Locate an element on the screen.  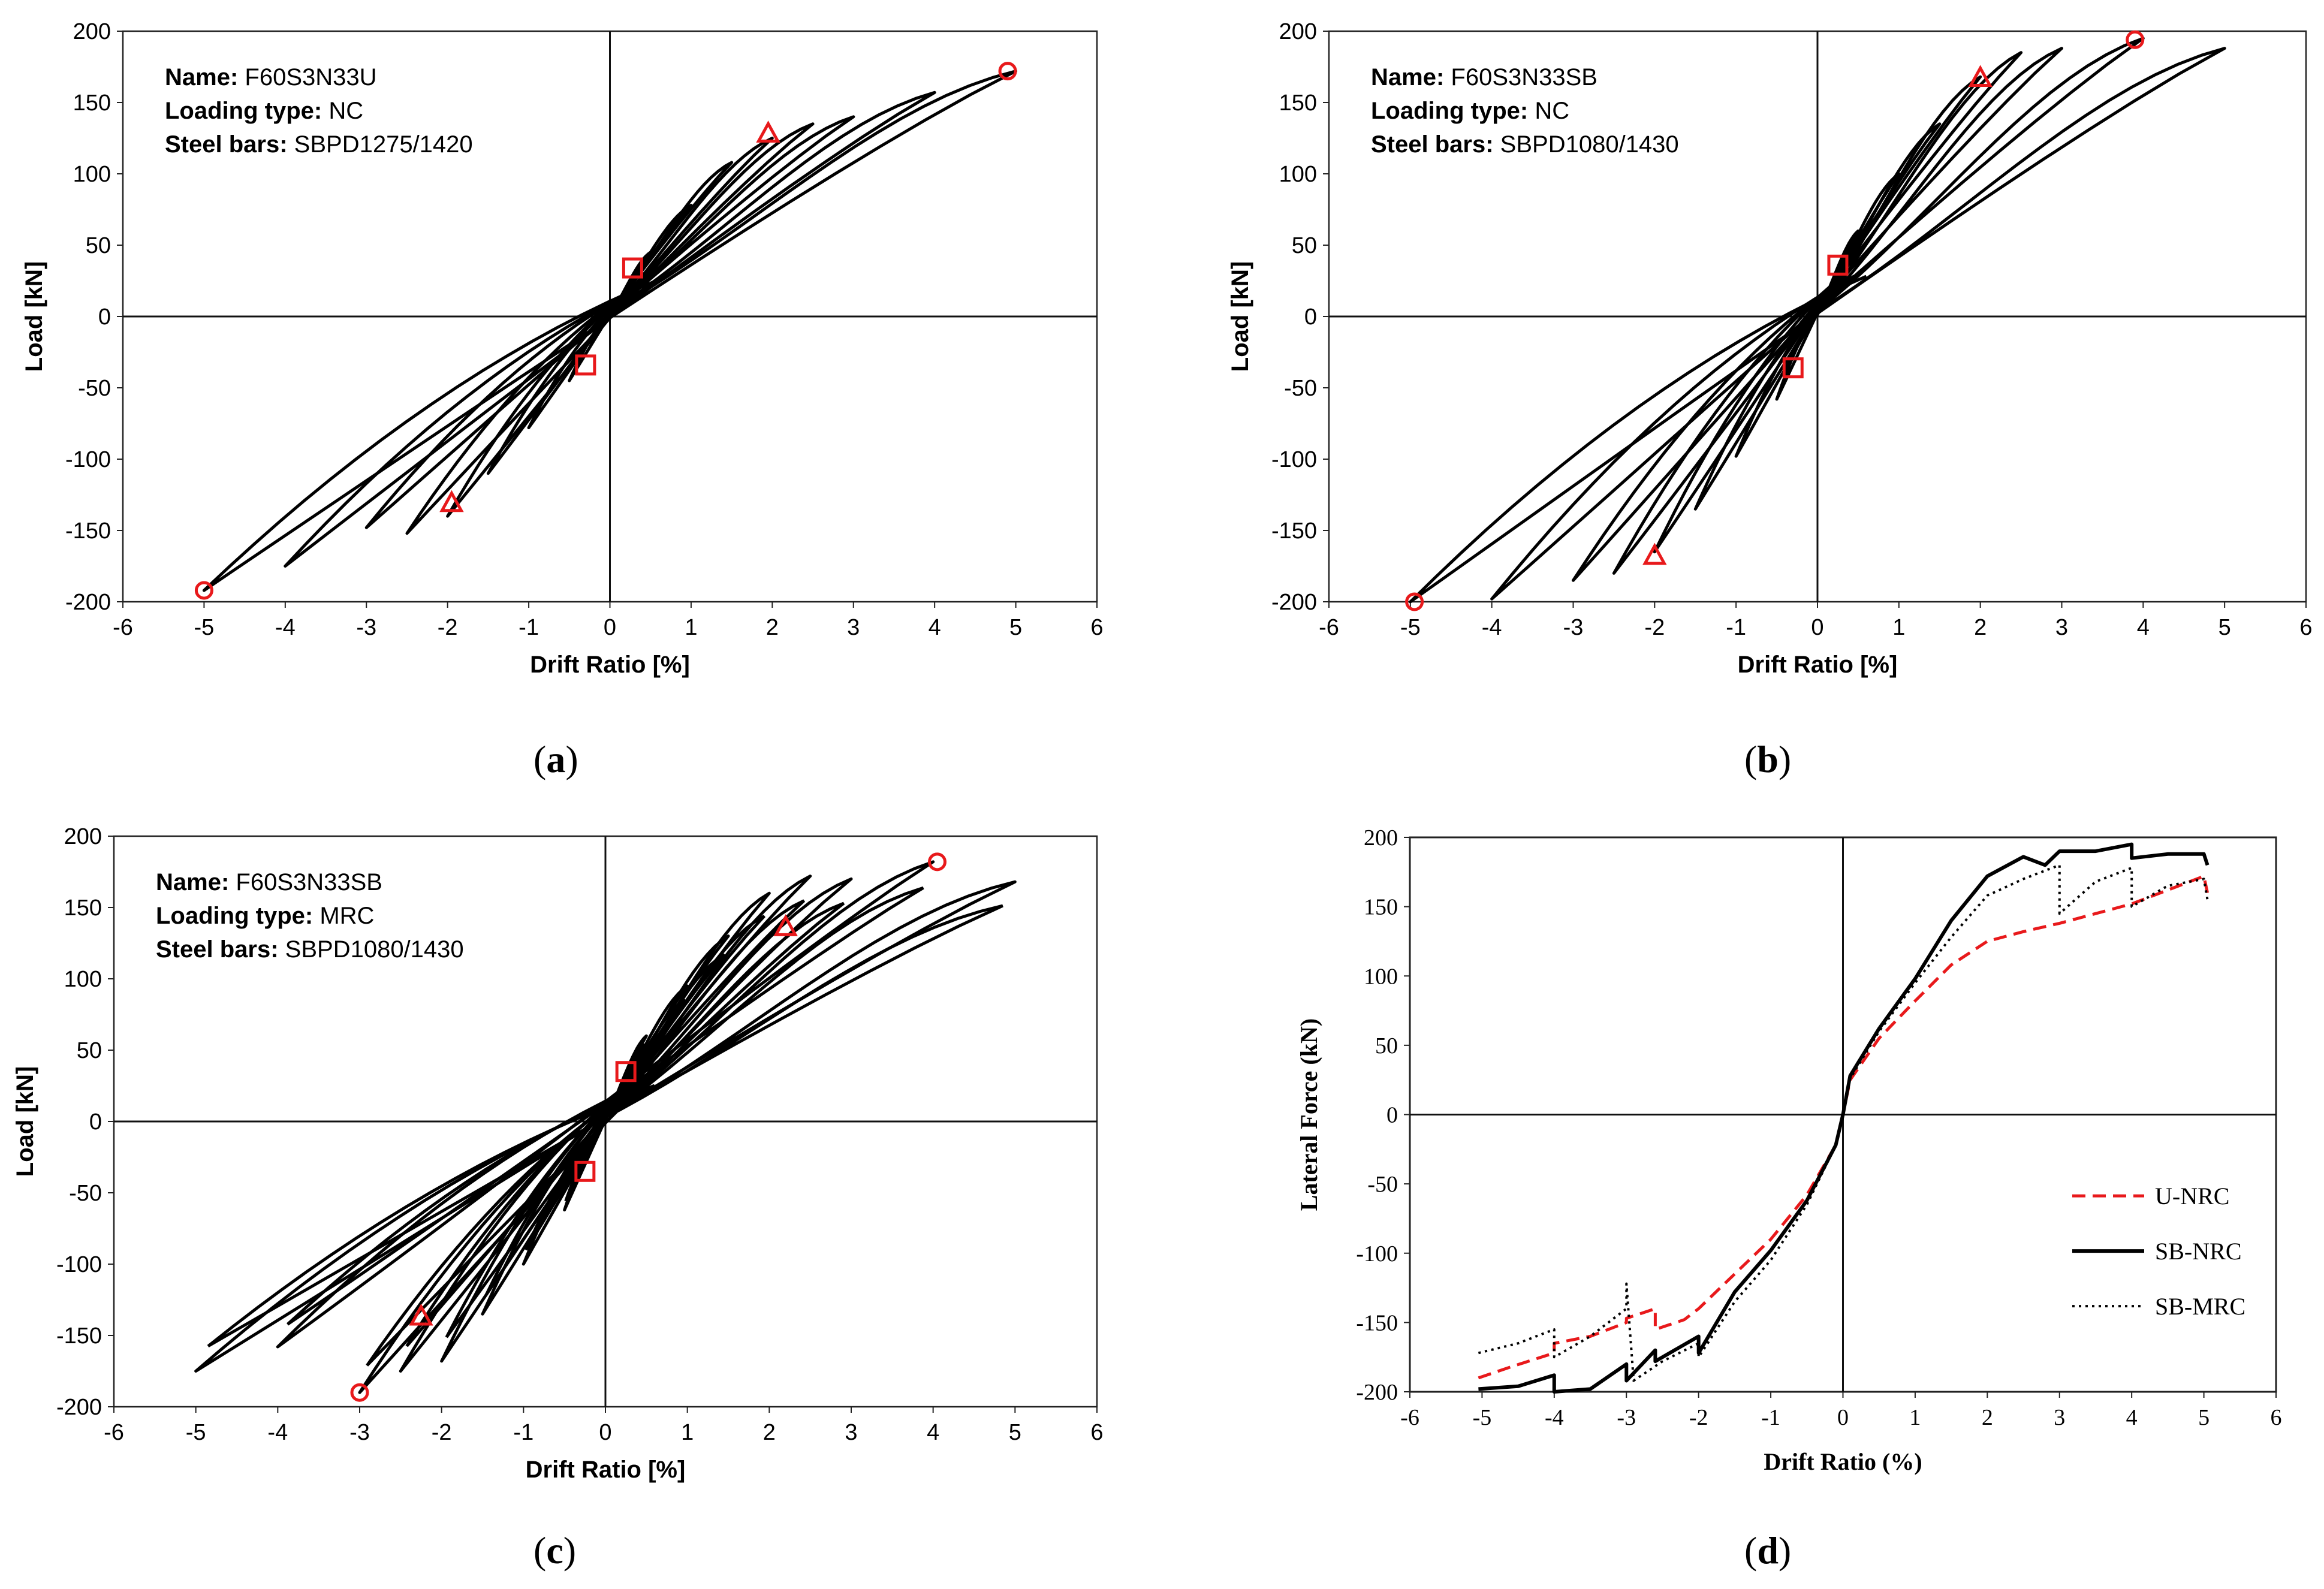
x-tick-label: -3 is located at coordinates (359, 1433).